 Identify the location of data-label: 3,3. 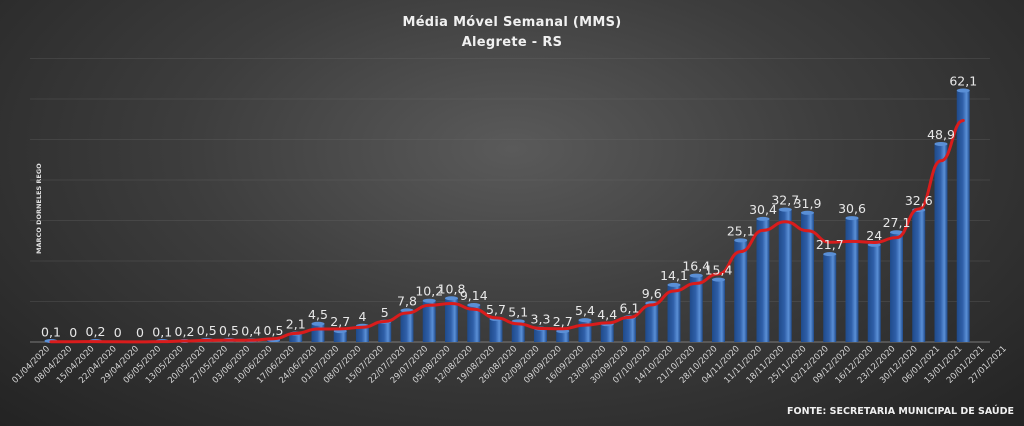
(541, 319).